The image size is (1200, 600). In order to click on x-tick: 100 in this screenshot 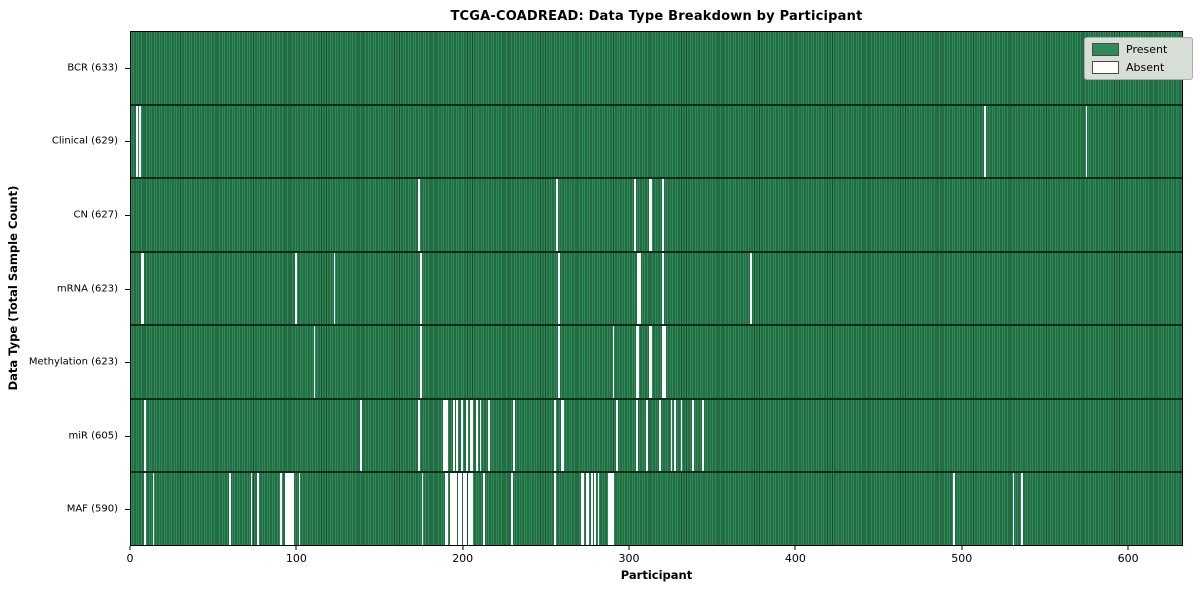, I will do `click(296, 555)`.